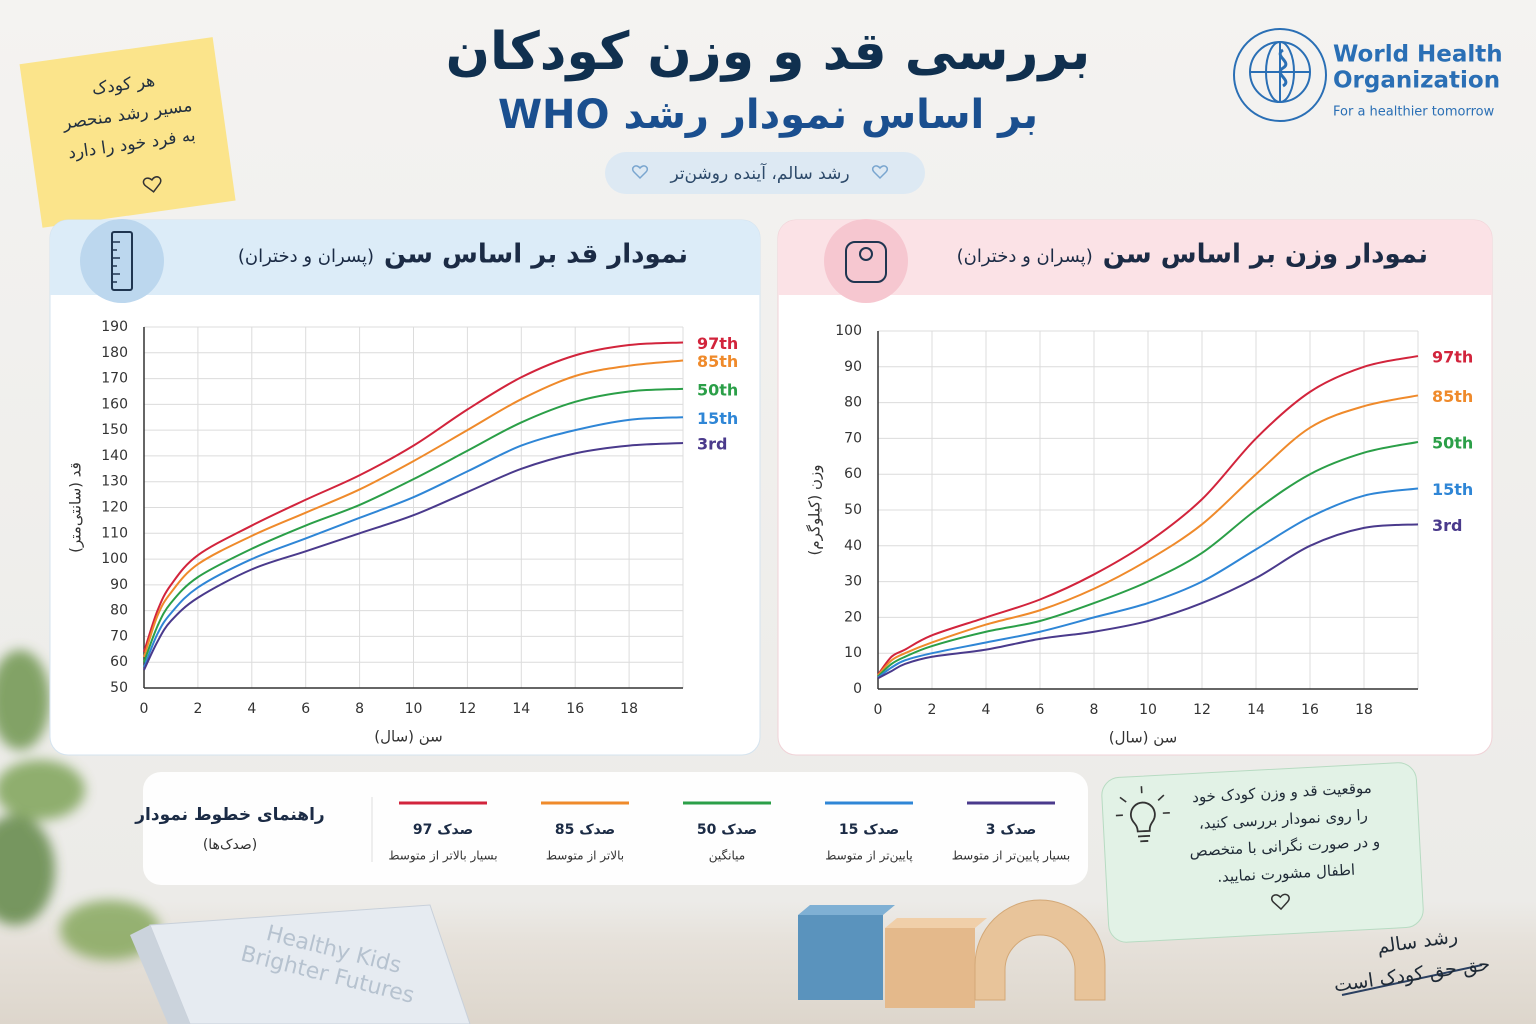 The width and height of the screenshot is (1536, 1024). Describe the element at coordinates (869, 856) in the screenshot. I see `legend-description: پایین‌تر از متوسط` at that location.